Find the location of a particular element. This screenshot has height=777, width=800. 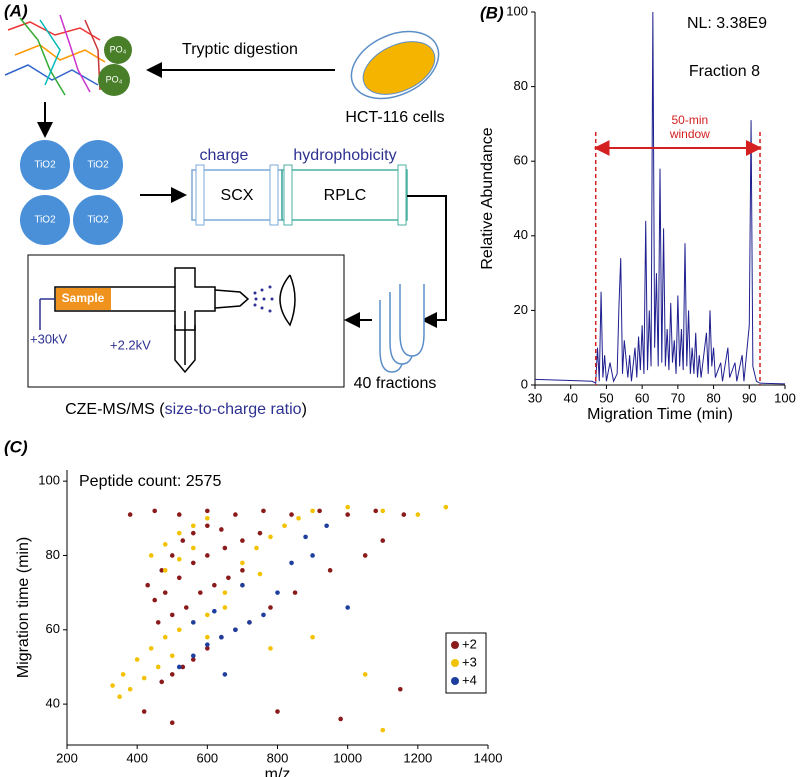

x-tick-label: 1000 is located at coordinates (347, 757).